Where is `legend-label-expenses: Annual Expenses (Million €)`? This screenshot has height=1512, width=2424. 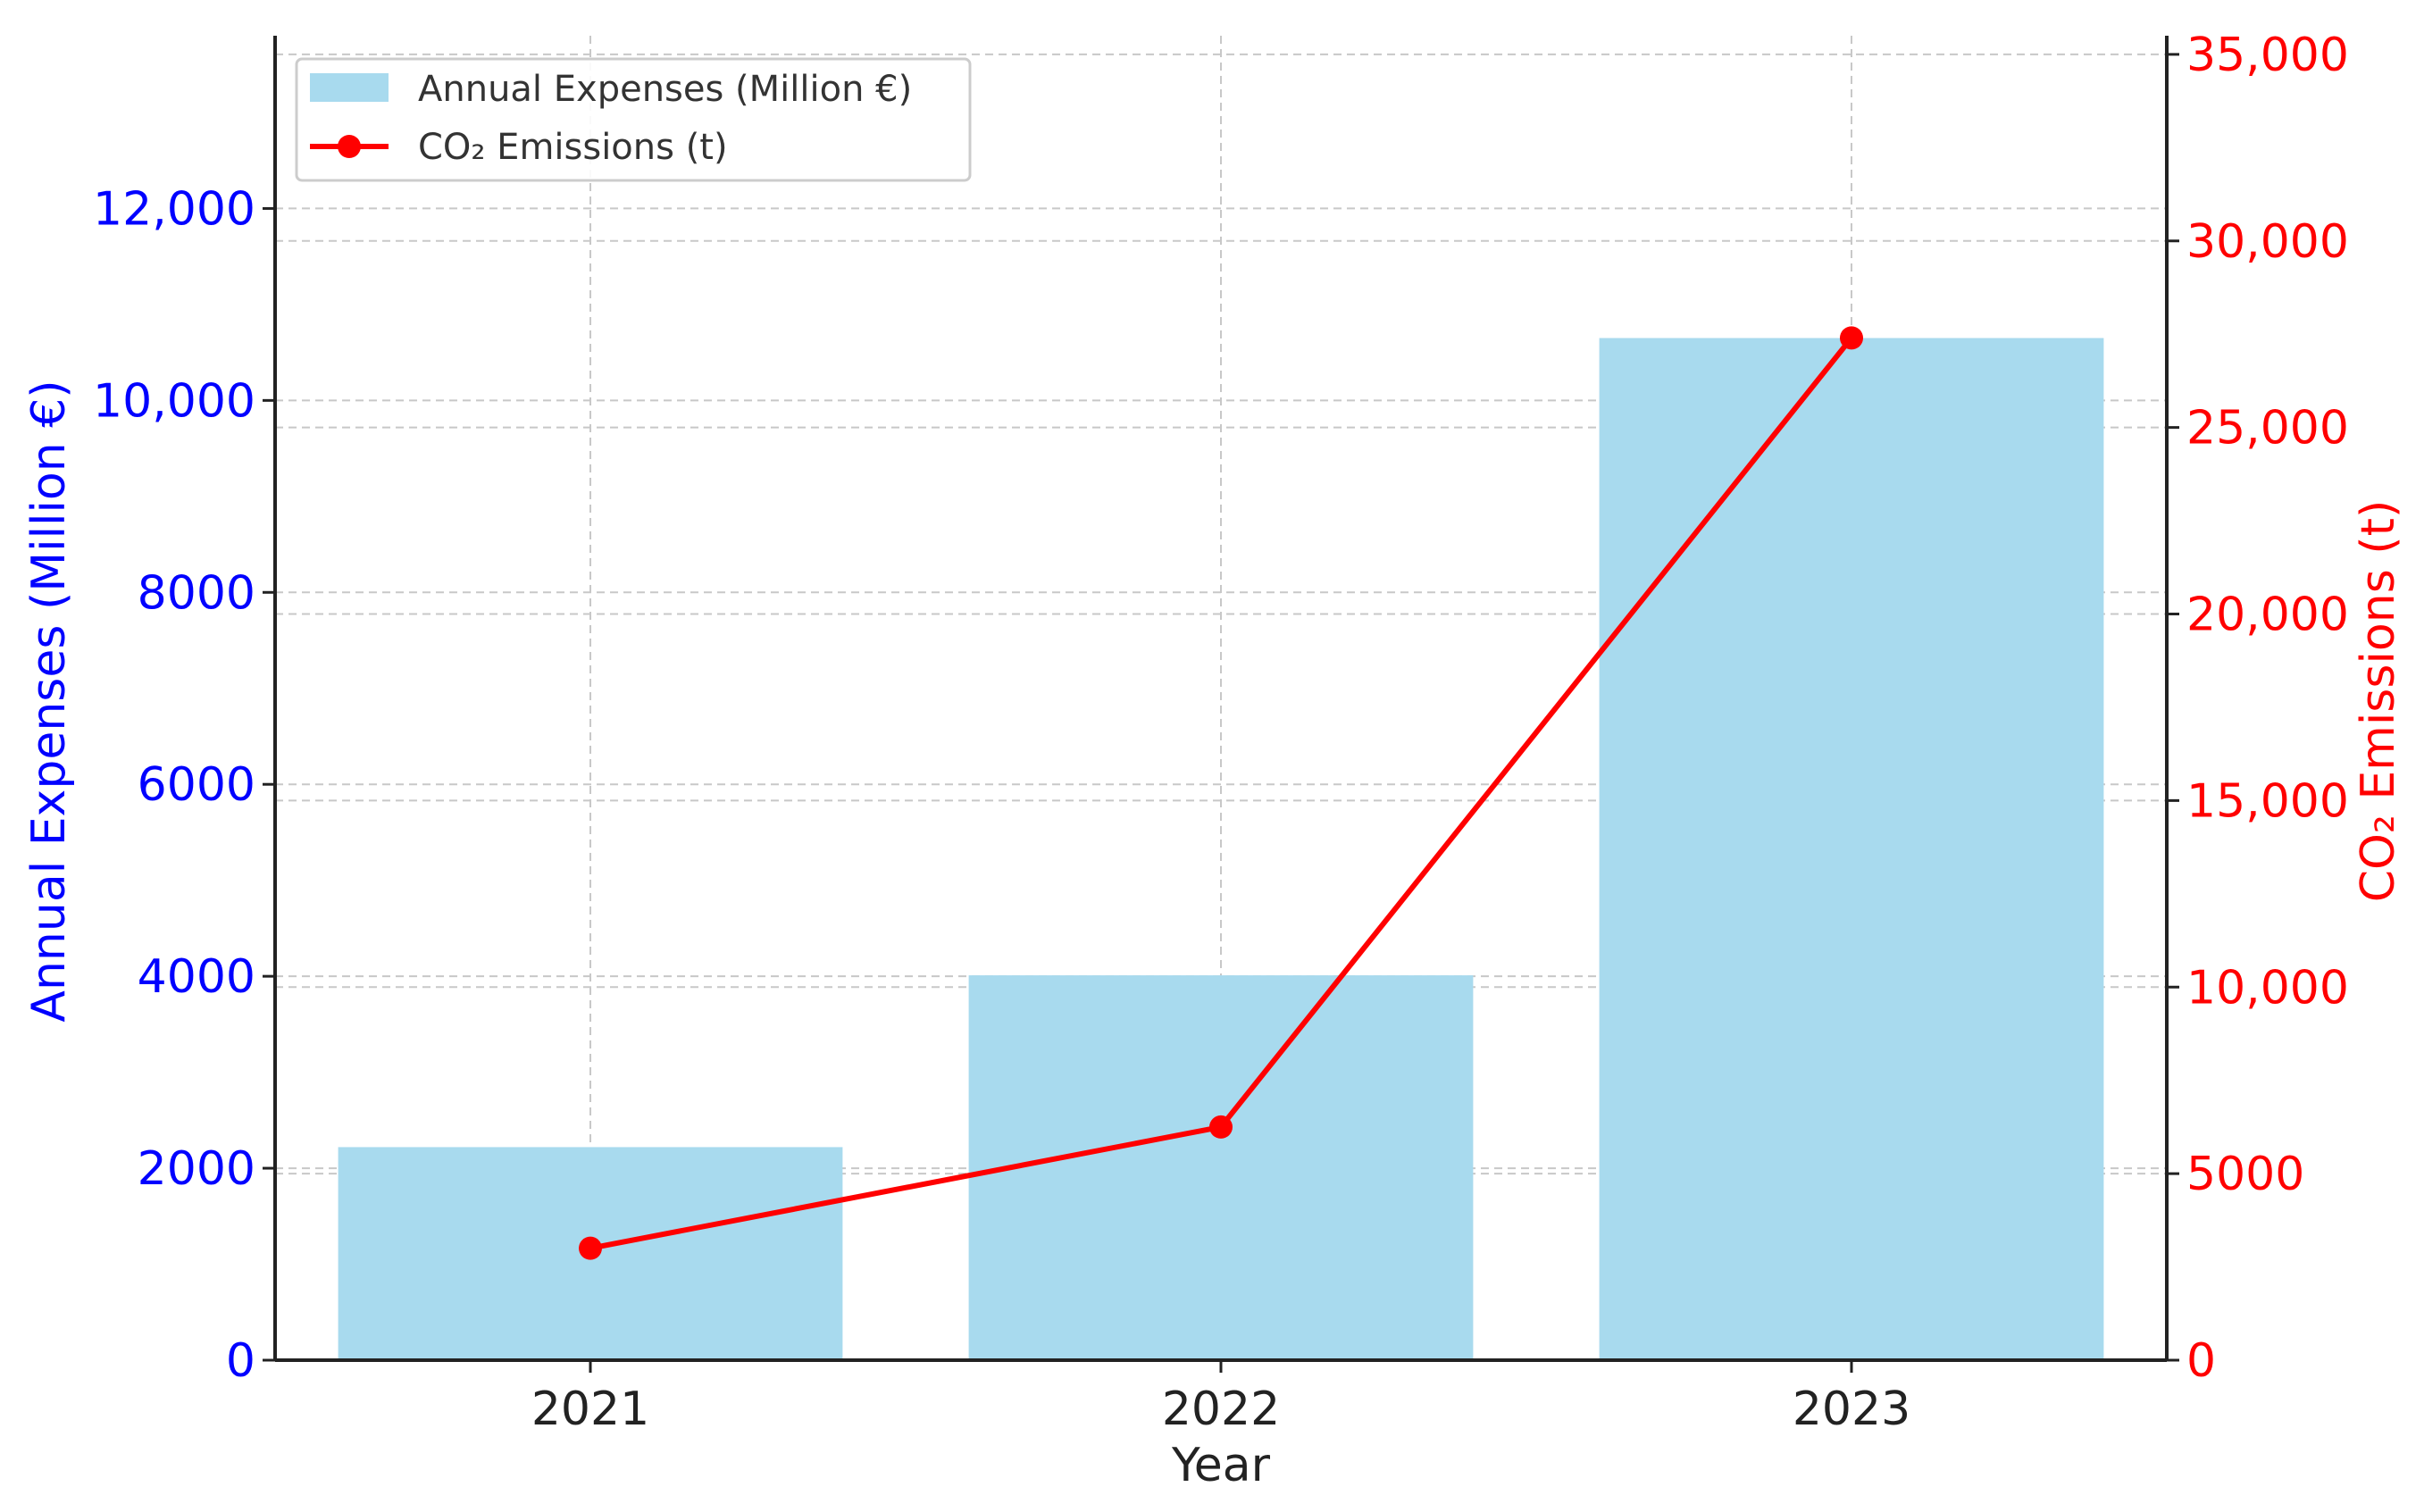
legend-label-expenses: Annual Expenses (Million €) is located at coordinates (665, 89).